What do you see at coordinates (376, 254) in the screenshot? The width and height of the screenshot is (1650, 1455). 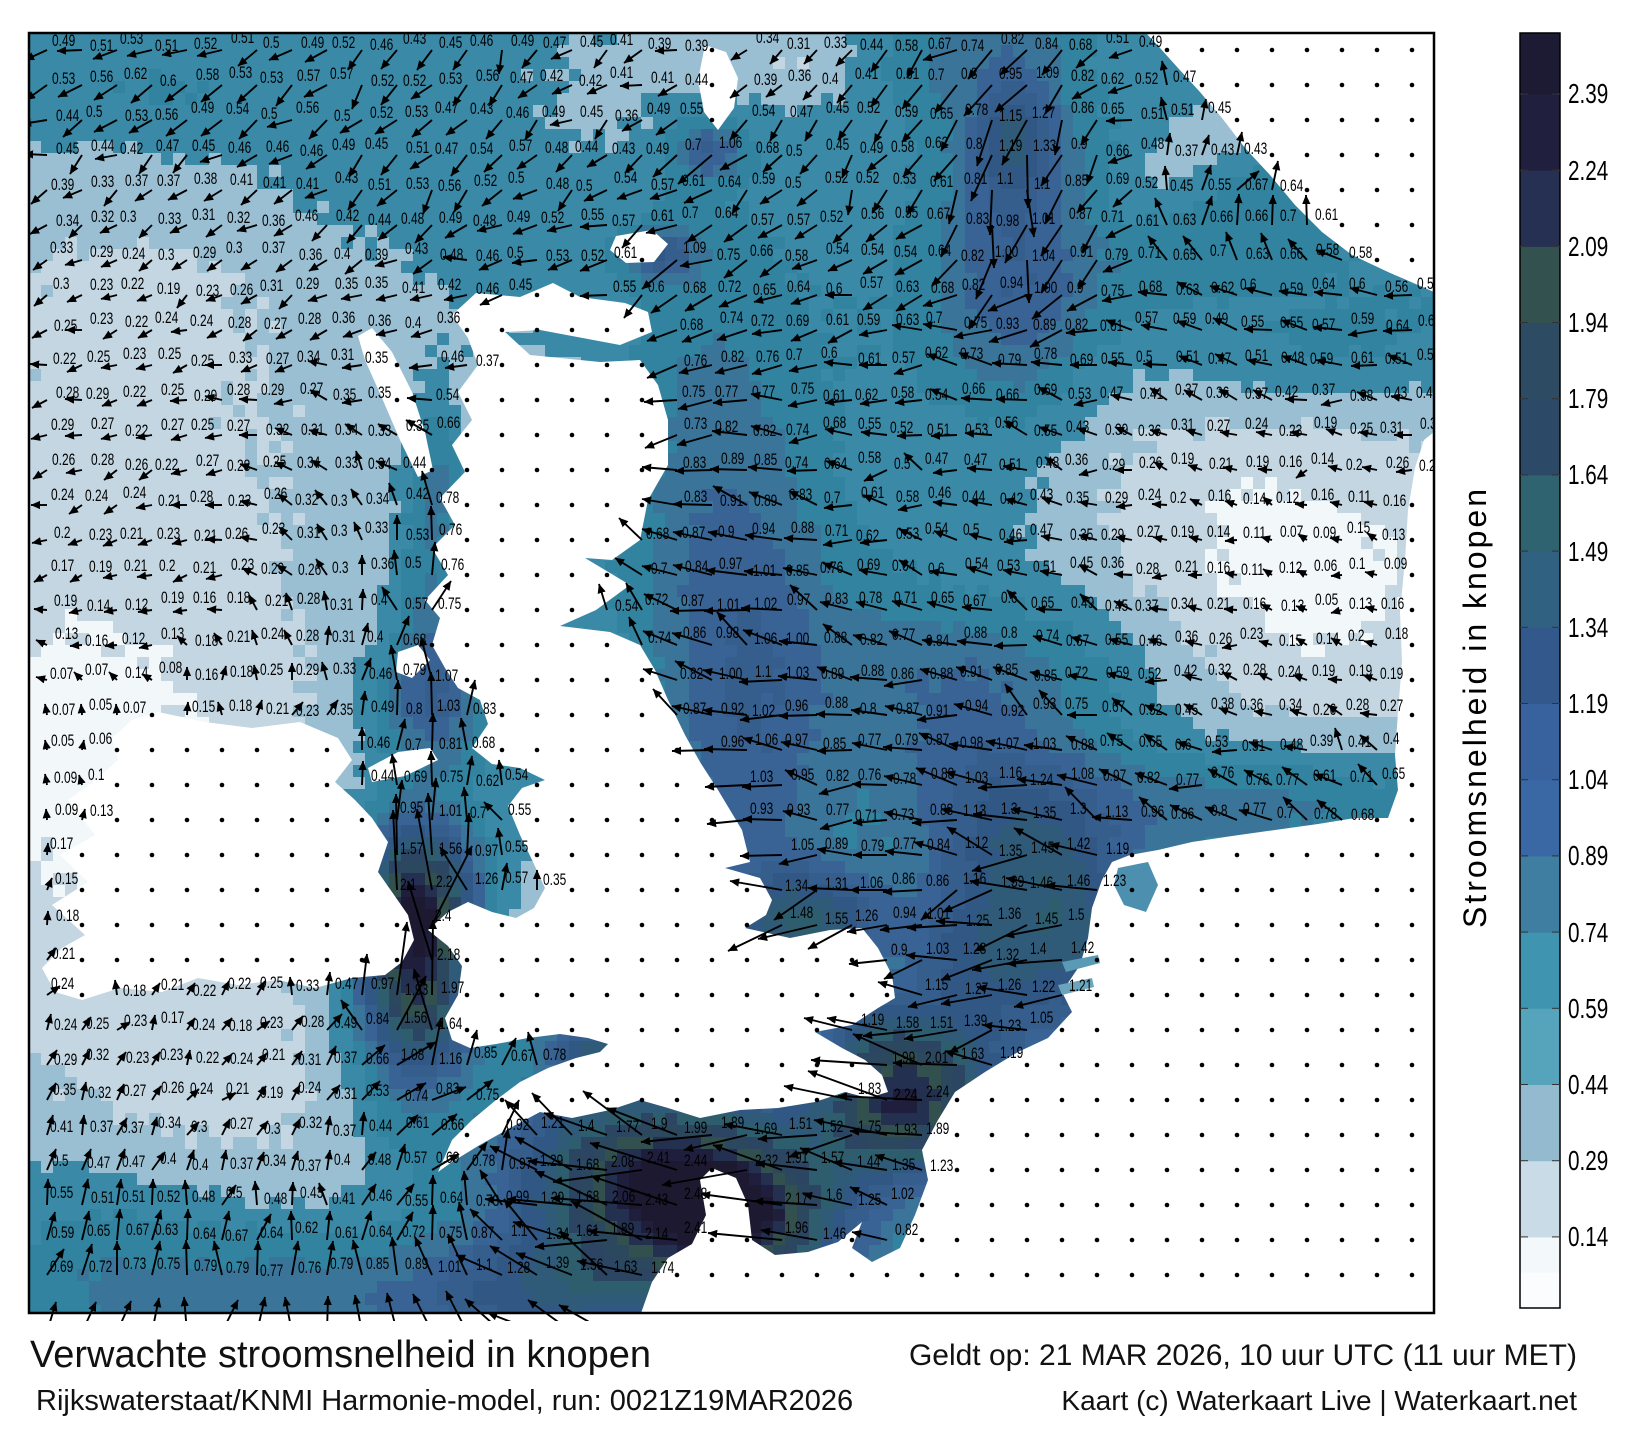 I see `svg-text: 0.39` at bounding box center [376, 254].